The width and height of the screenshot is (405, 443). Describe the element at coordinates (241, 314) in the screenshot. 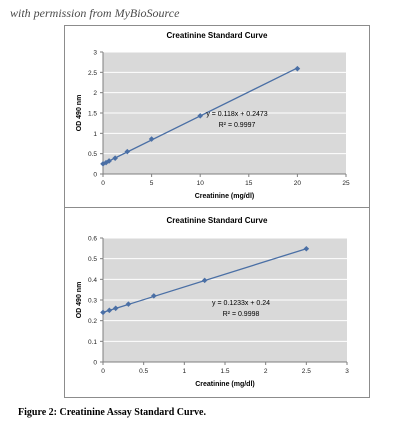

I see `r-squared-label: R² = 0.9998` at that location.